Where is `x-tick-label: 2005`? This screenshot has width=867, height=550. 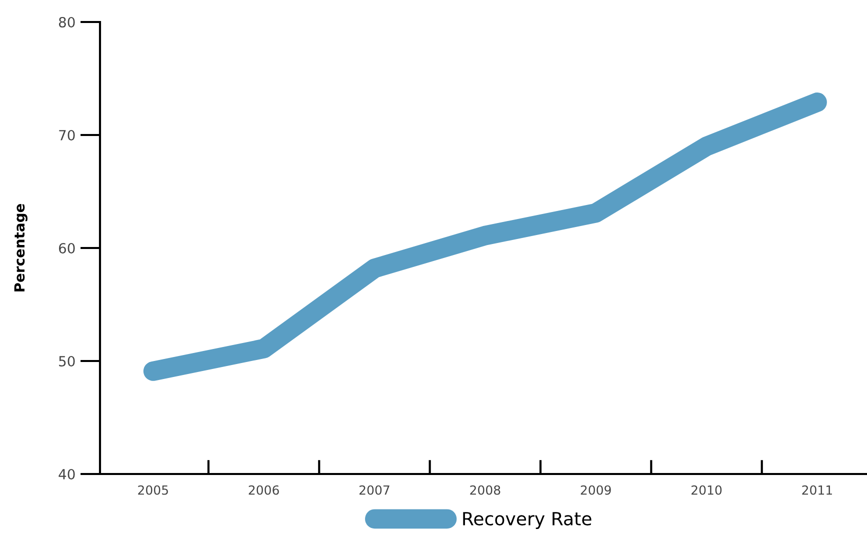 x-tick-label: 2005 is located at coordinates (153, 490).